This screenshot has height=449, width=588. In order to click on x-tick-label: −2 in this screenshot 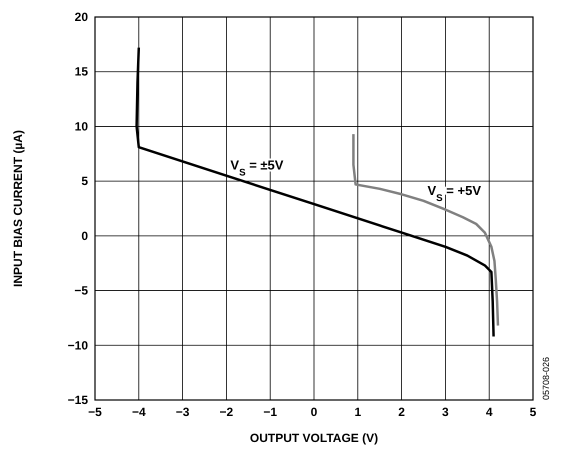, I will do `click(227, 412)`.